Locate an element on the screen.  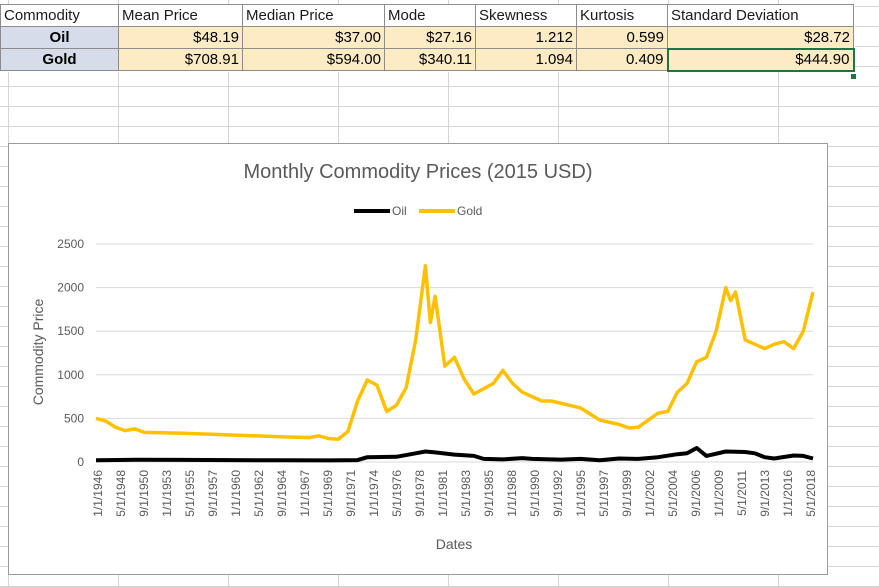
x-tick-label: 9/1/2013 is located at coordinates (765, 493).